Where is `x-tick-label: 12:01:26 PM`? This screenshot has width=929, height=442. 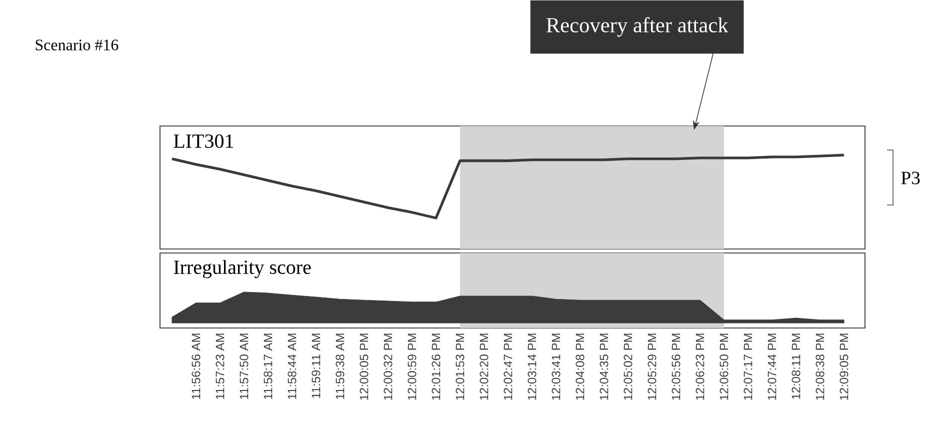 x-tick-label: 12:01:26 PM is located at coordinates (436, 367).